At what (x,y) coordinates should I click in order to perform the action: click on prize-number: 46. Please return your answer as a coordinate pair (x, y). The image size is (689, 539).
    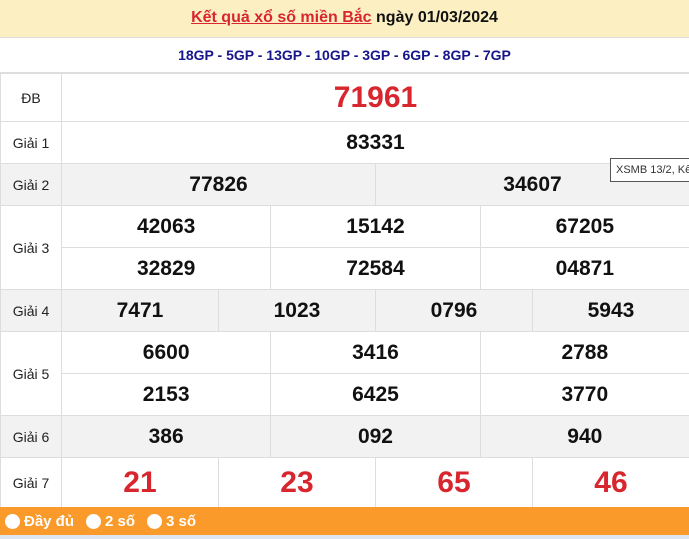
    Looking at the image, I should click on (610, 482).